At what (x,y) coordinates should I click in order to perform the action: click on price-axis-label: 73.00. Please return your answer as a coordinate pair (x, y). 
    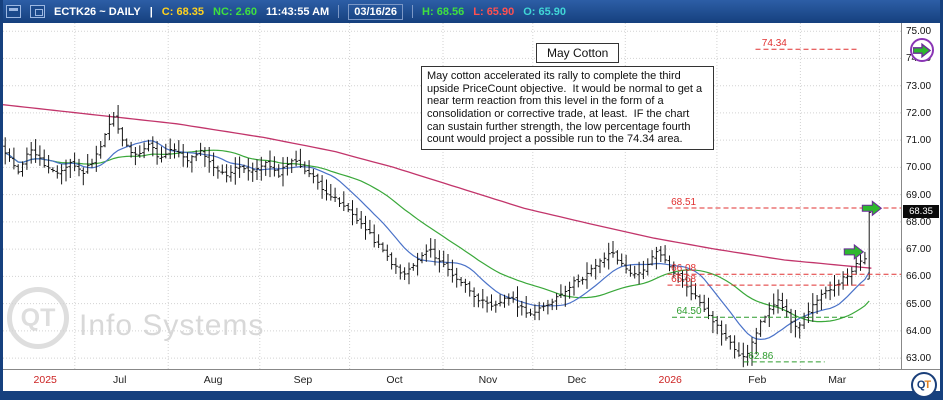
    Looking at the image, I should click on (919, 86).